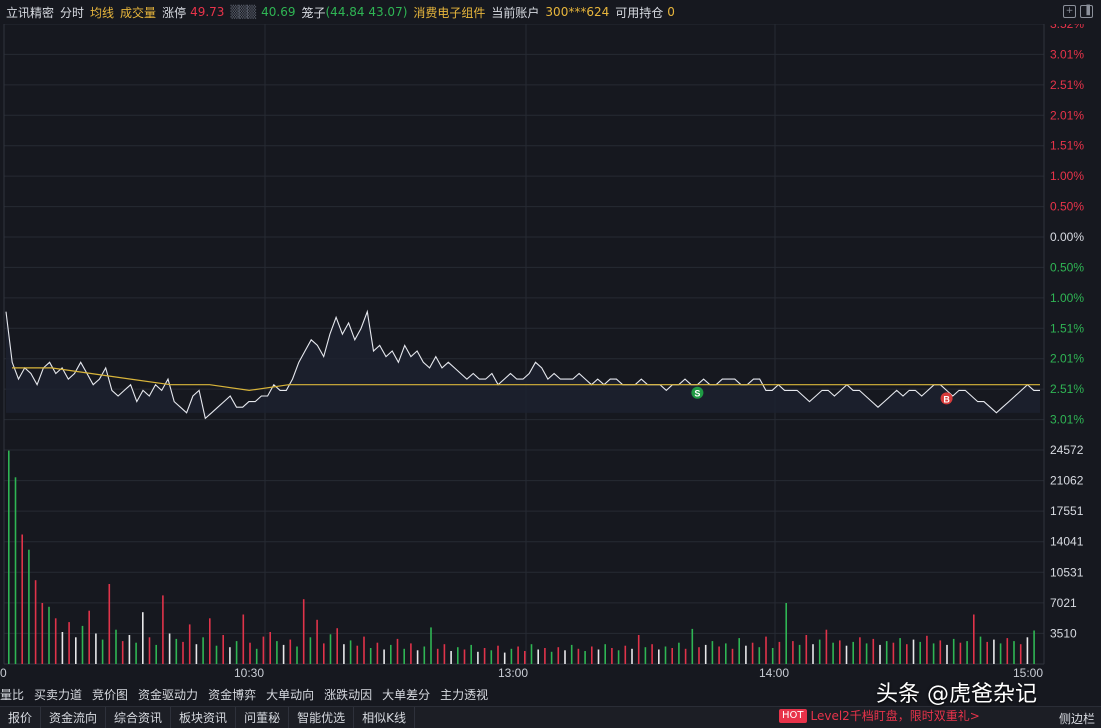 The image size is (1101, 728). I want to click on promo-banner: HOT Level2千档盯盘，限时双重礼>, so click(879, 715).